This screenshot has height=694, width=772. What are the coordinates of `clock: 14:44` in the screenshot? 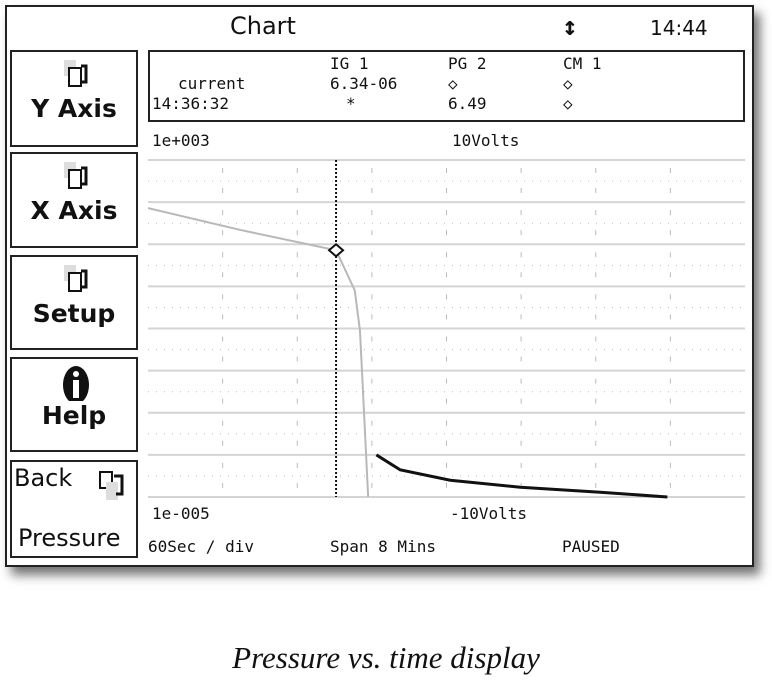 It's located at (679, 28).